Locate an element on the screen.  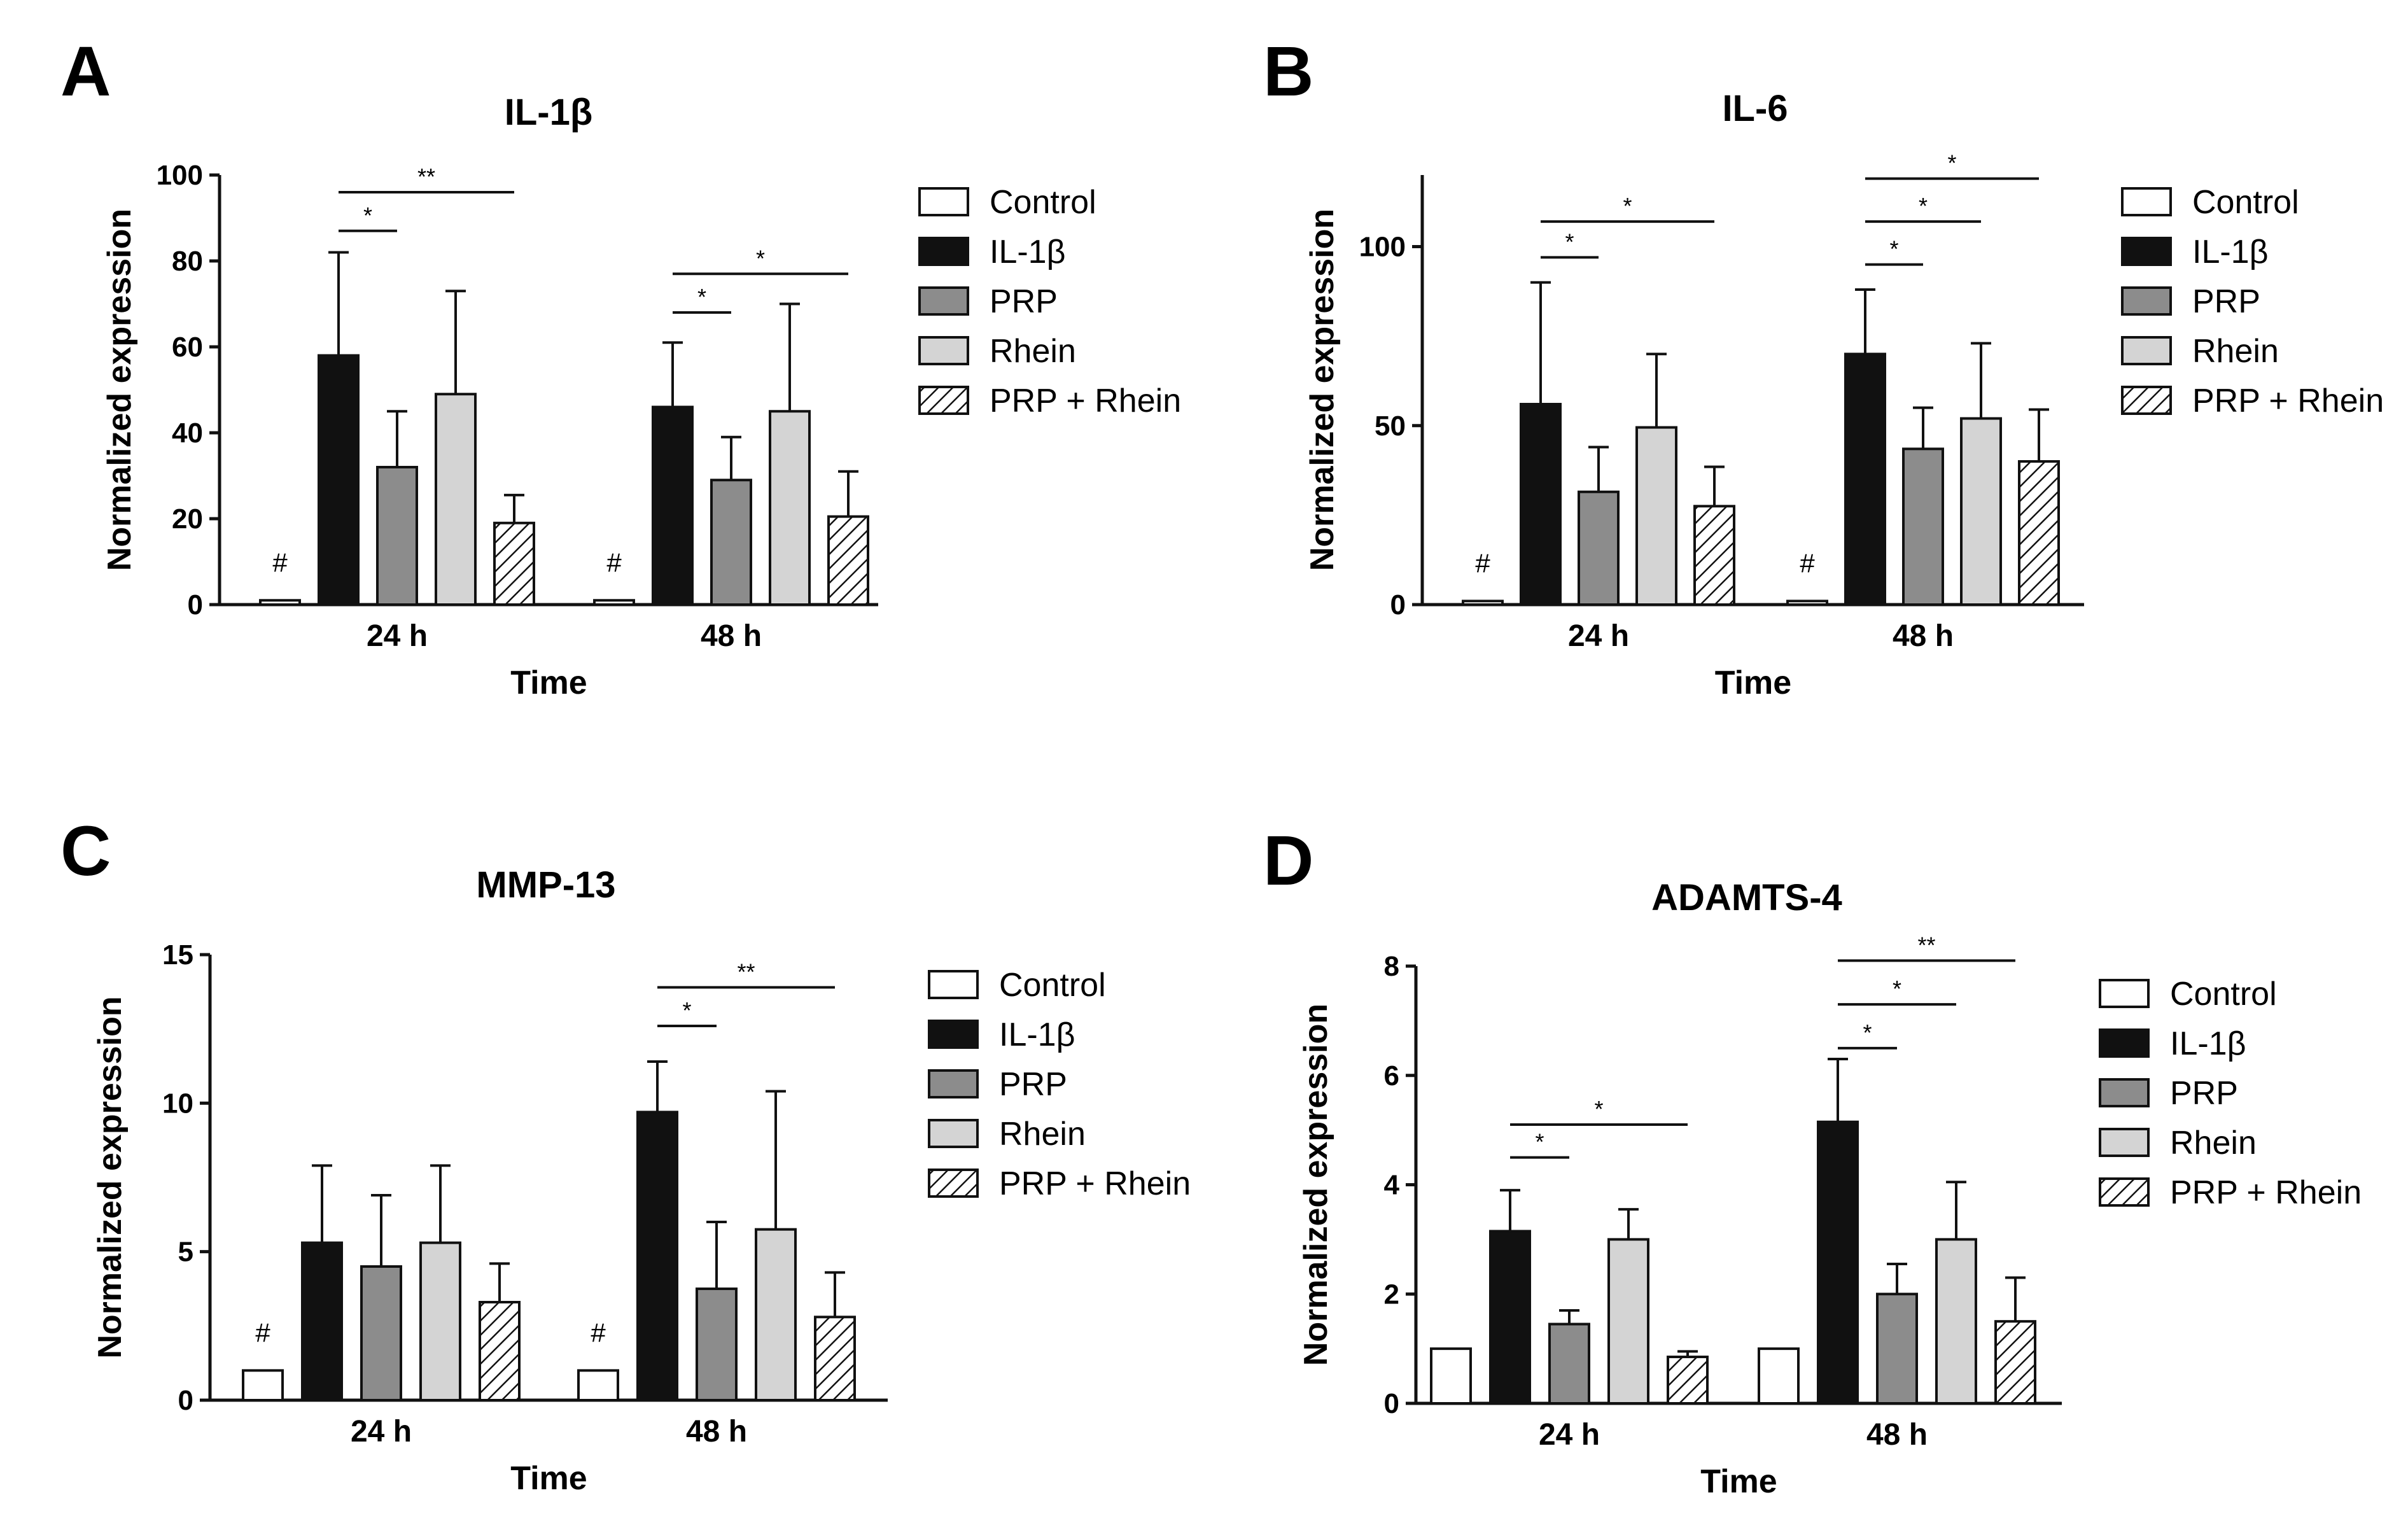
y-tick-label: 4 is located at coordinates (1392, 1185).